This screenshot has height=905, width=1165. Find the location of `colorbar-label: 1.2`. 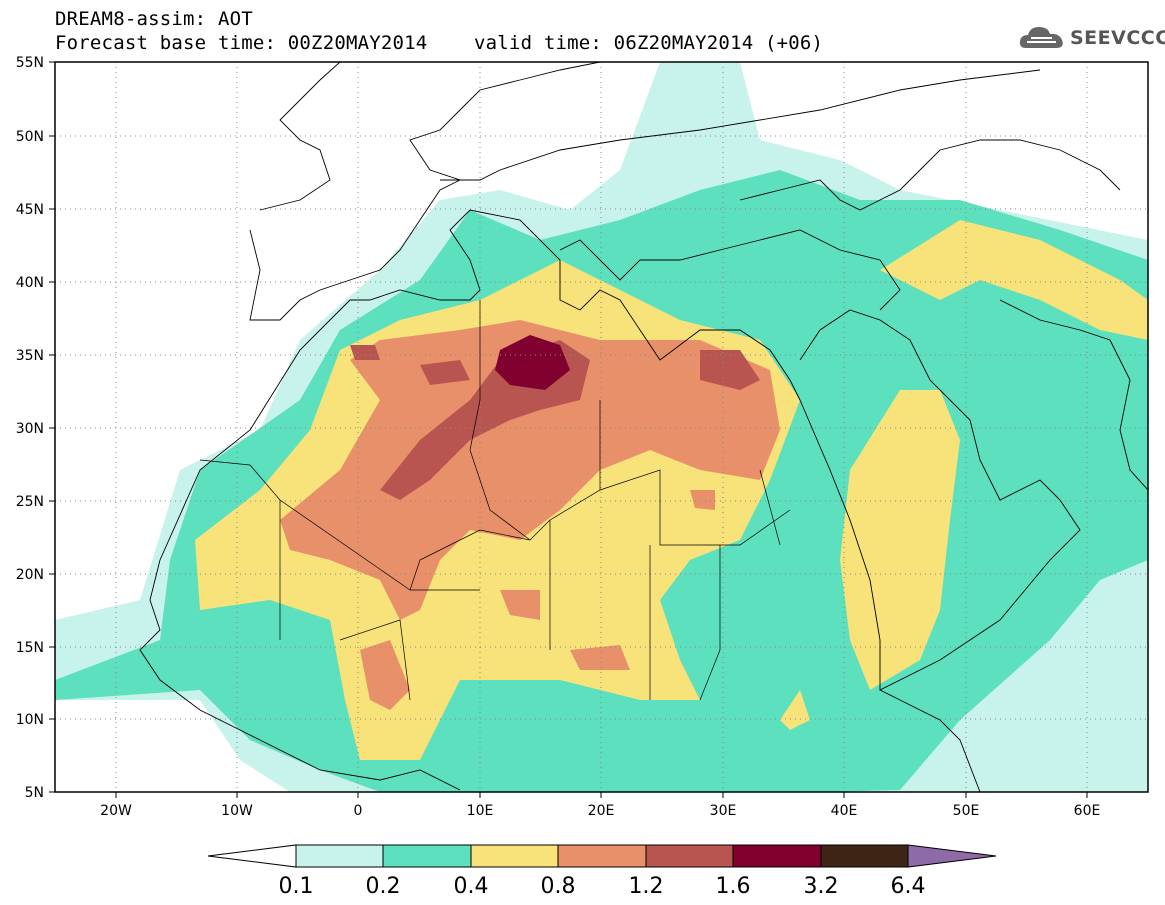

colorbar-label: 1.2 is located at coordinates (646, 886).